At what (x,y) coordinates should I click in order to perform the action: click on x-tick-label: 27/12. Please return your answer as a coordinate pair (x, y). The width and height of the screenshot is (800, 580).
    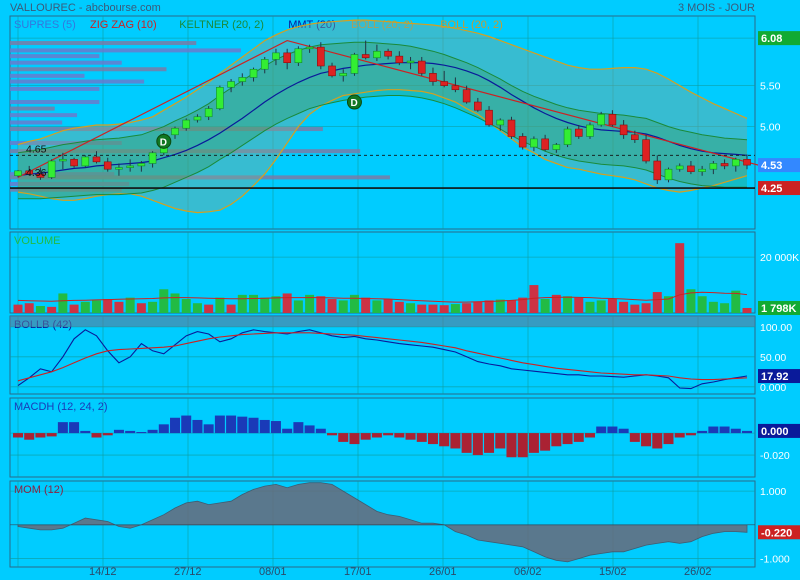
    Looking at the image, I should click on (188, 572).